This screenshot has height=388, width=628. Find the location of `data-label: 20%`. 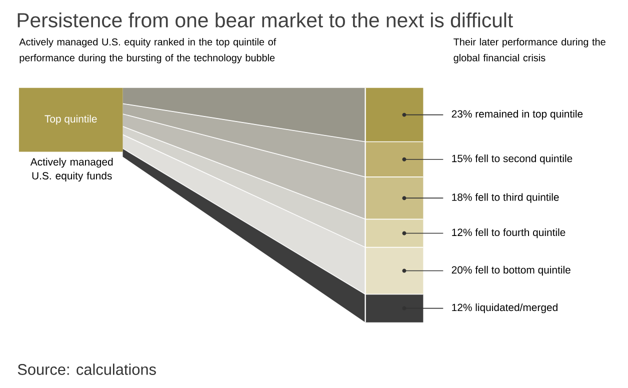

data-label: 20% is located at coordinates (462, 270).